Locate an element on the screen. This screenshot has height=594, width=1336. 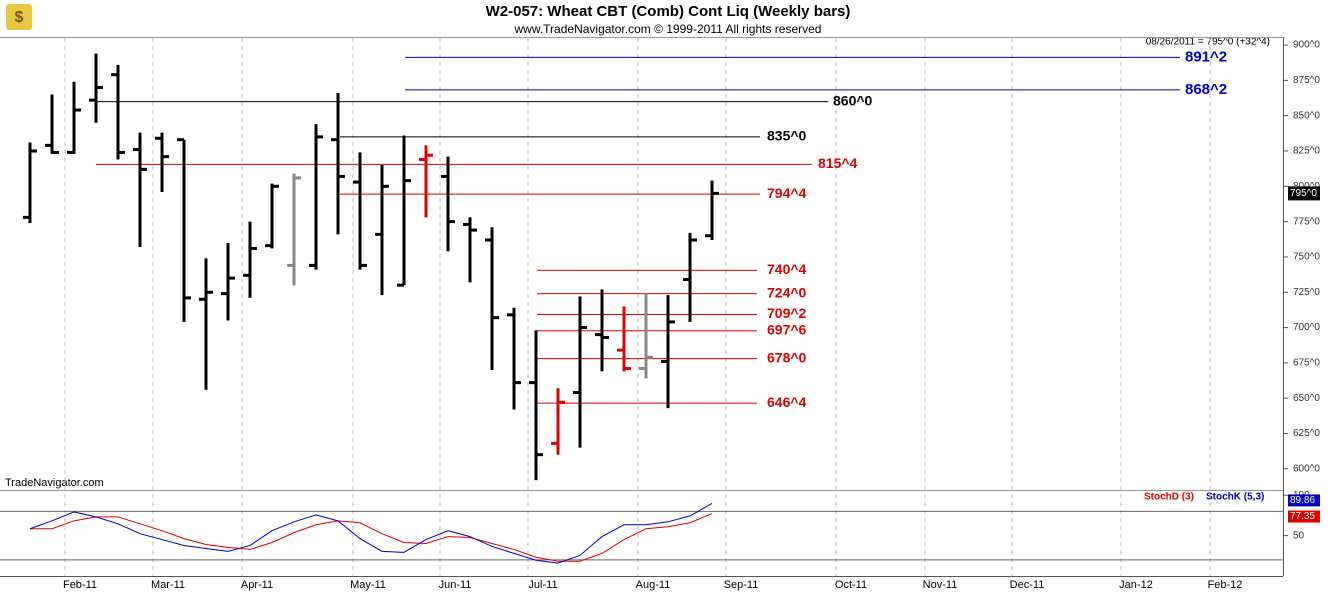
y-tick-label: 850^0 is located at coordinates (1306, 115).